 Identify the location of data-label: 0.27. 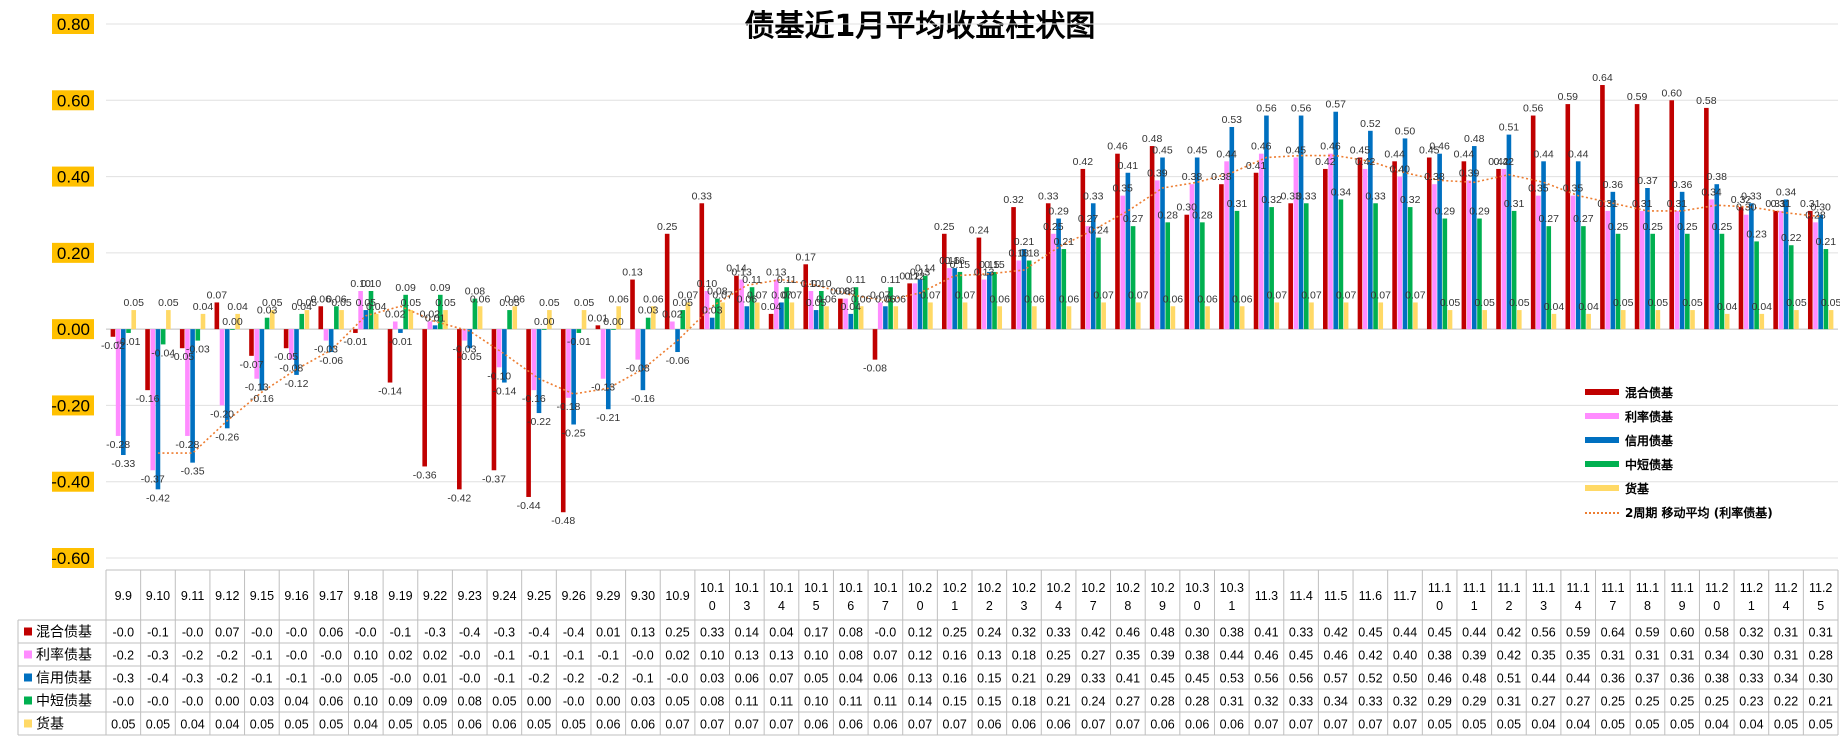
(1549, 219).